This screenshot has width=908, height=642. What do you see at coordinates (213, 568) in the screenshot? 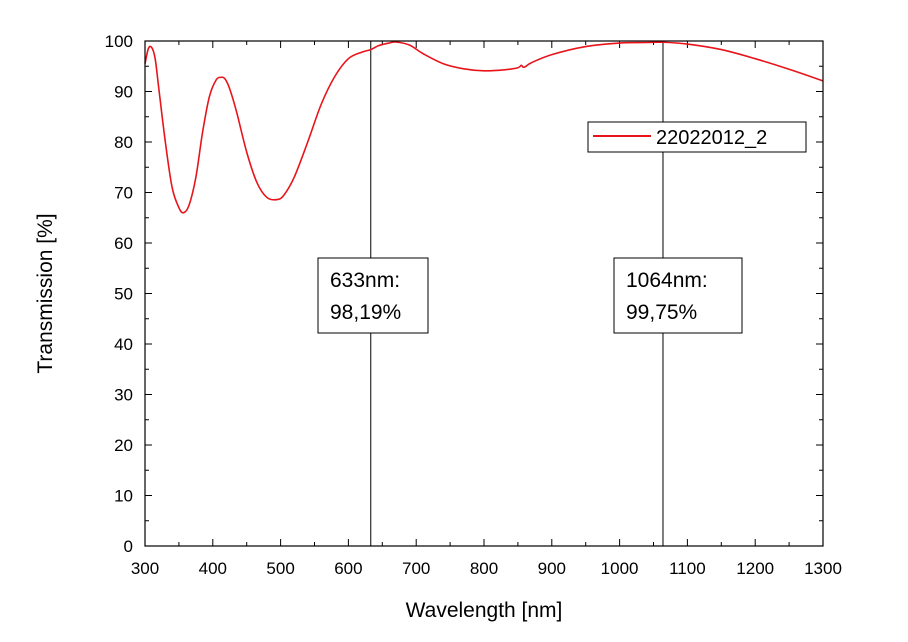
I see `x-tick-label: 400` at bounding box center [213, 568].